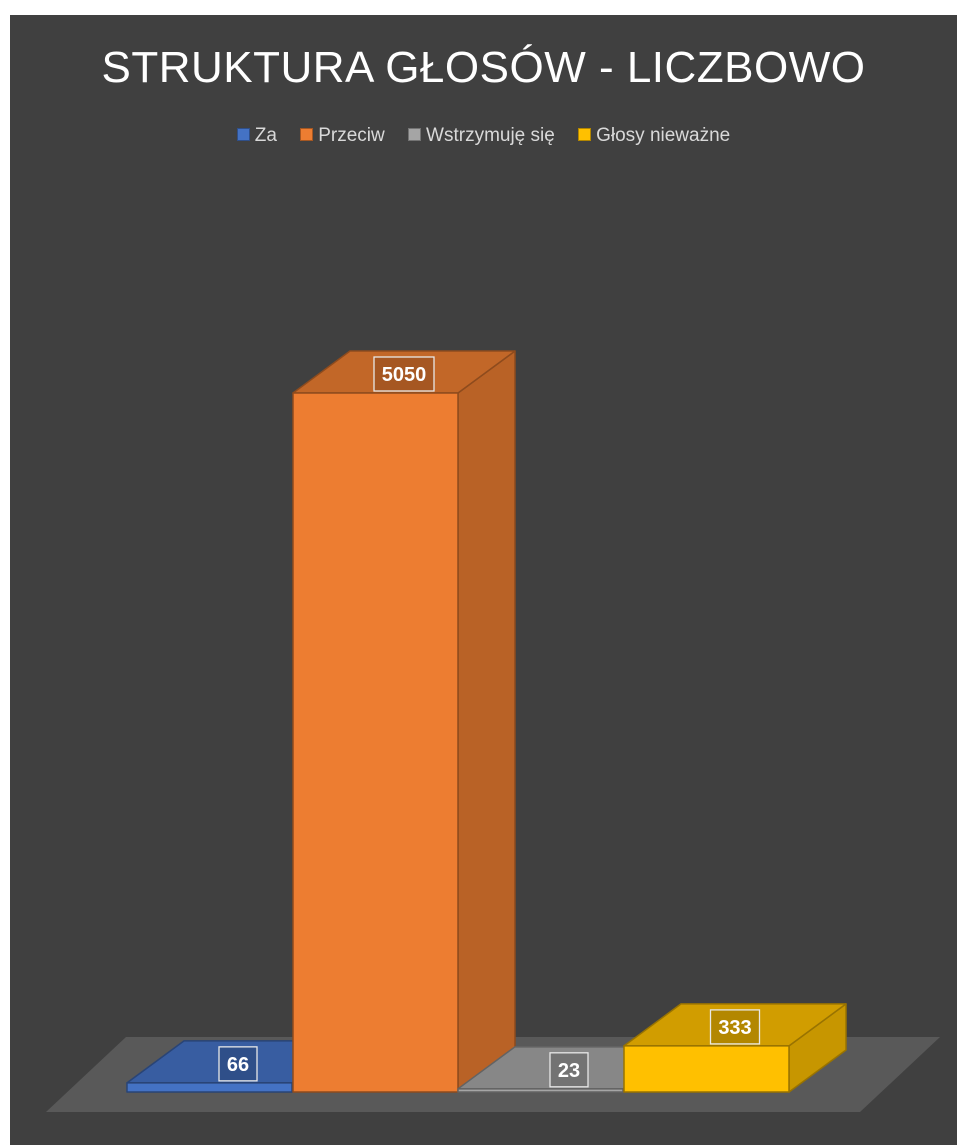  I want to click on chart-legend: Za Przeciw Wstrzymuję się Głosy nieważne, so click(483, 136).